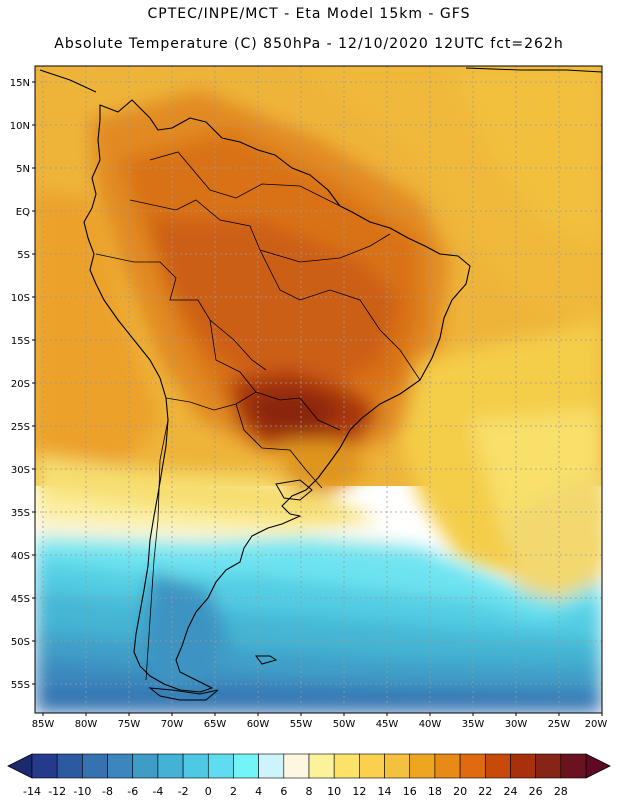 Image resolution: width=618 pixels, height=800 pixels. What do you see at coordinates (20, 341) in the screenshot?
I see `lat-label: 15S` at bounding box center [20, 341].